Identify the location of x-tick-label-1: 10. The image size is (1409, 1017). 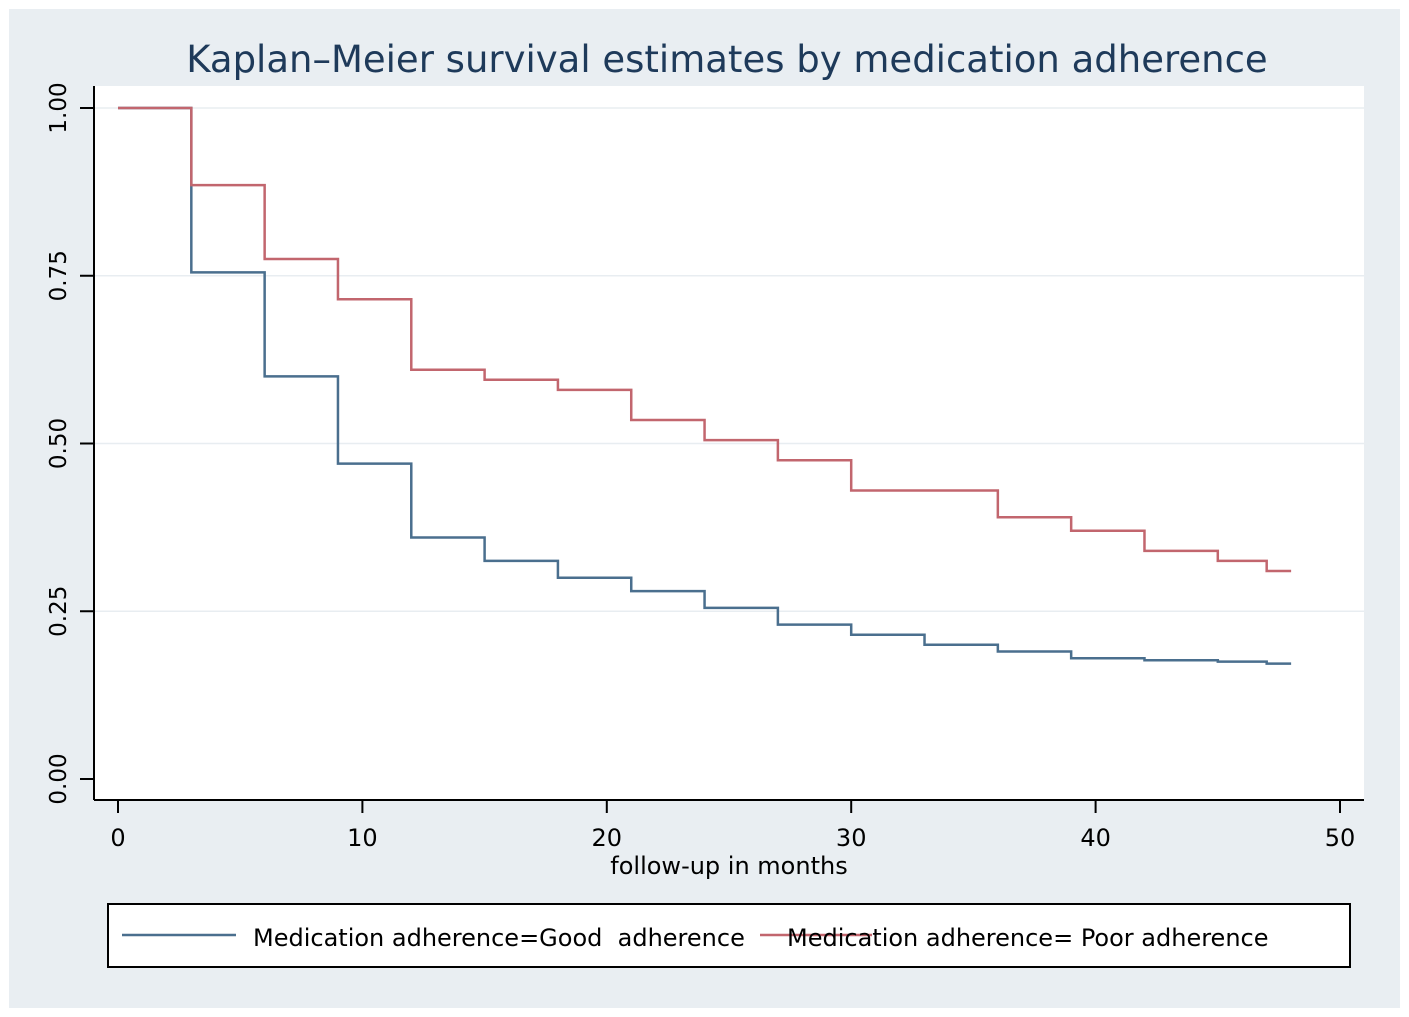
(362, 838).